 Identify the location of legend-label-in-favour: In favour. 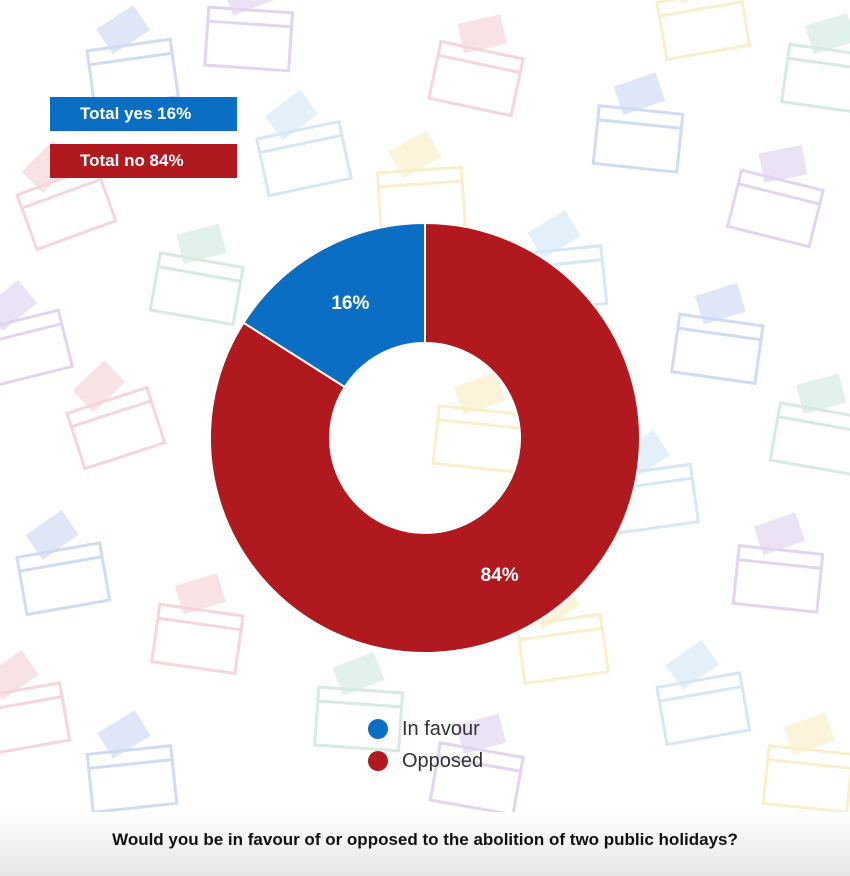
(441, 728).